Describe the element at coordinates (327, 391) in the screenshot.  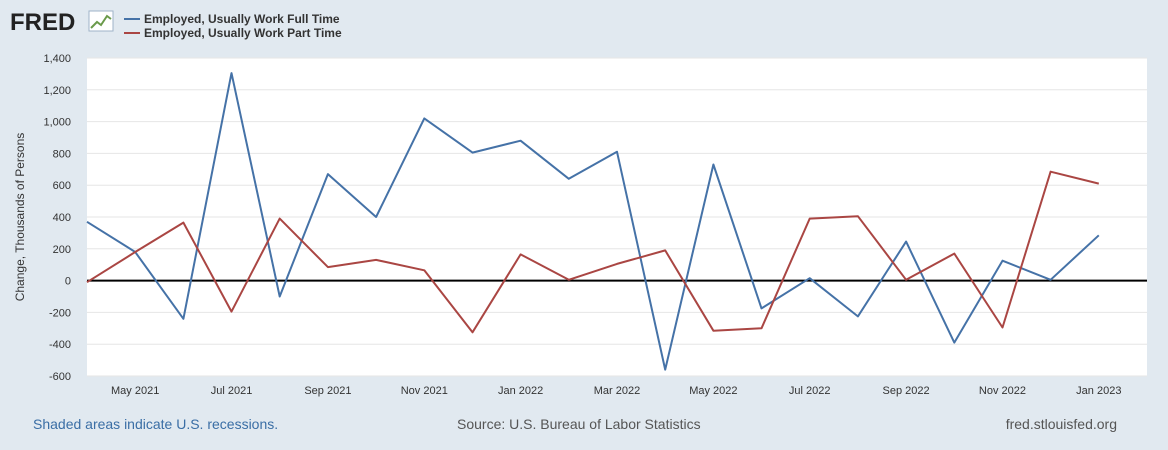
I see `x-tick-label: Sep 2021` at that location.